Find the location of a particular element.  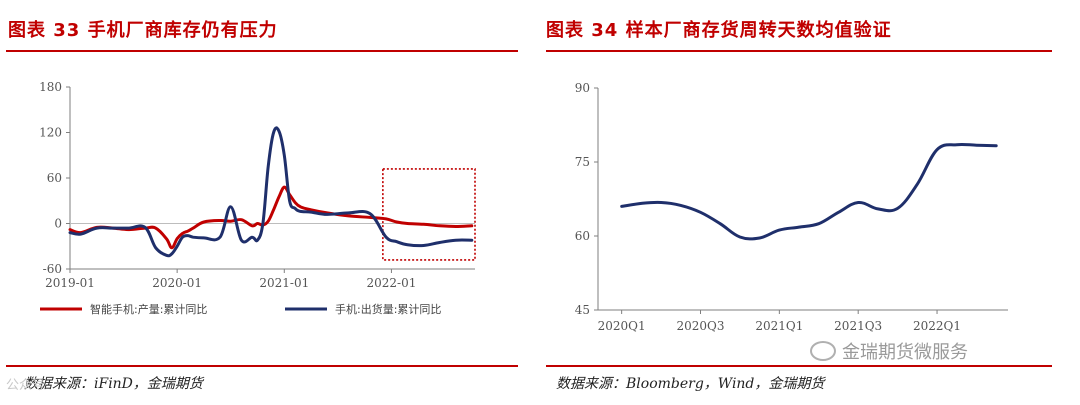

series-line-inventory-days is located at coordinates (809, 191).